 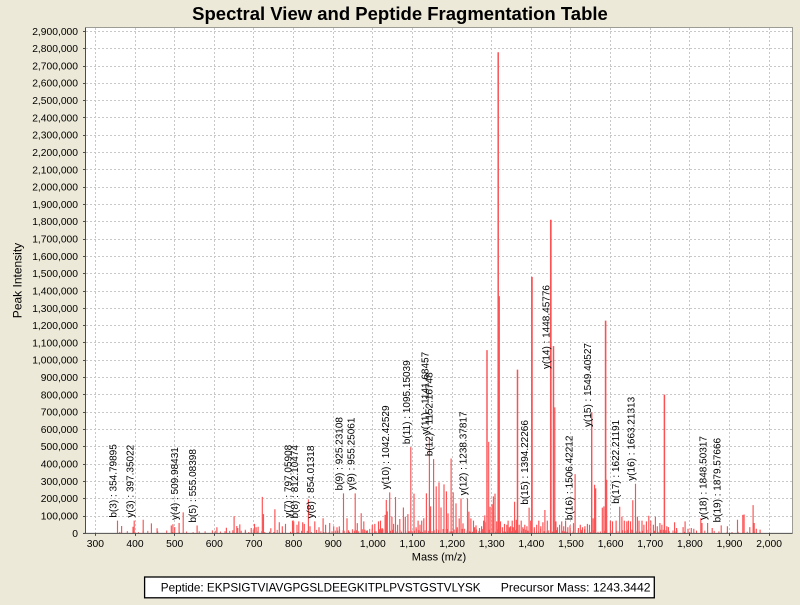 I want to click on svg-text: 500, so click(x=174, y=544).